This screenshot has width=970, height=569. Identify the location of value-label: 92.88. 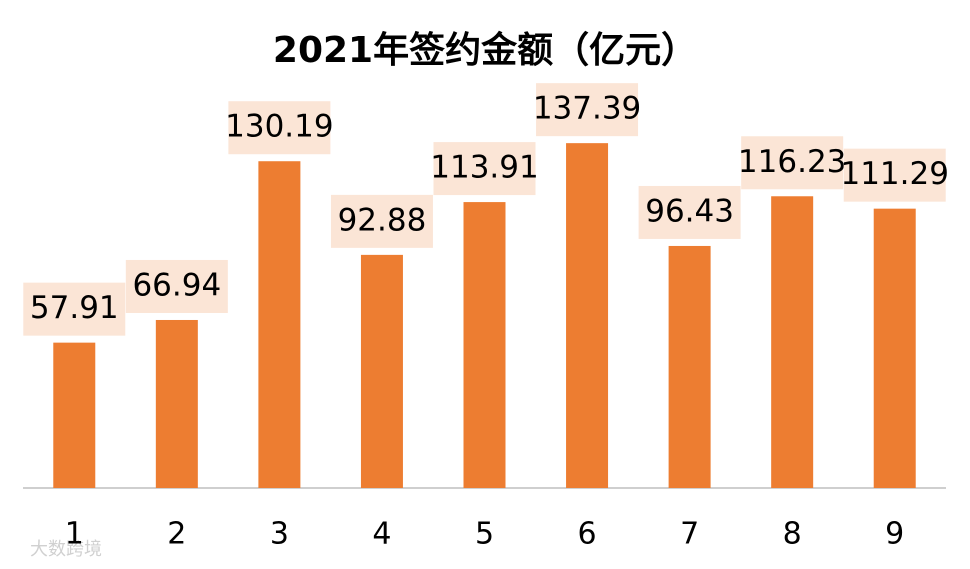
(382, 220).